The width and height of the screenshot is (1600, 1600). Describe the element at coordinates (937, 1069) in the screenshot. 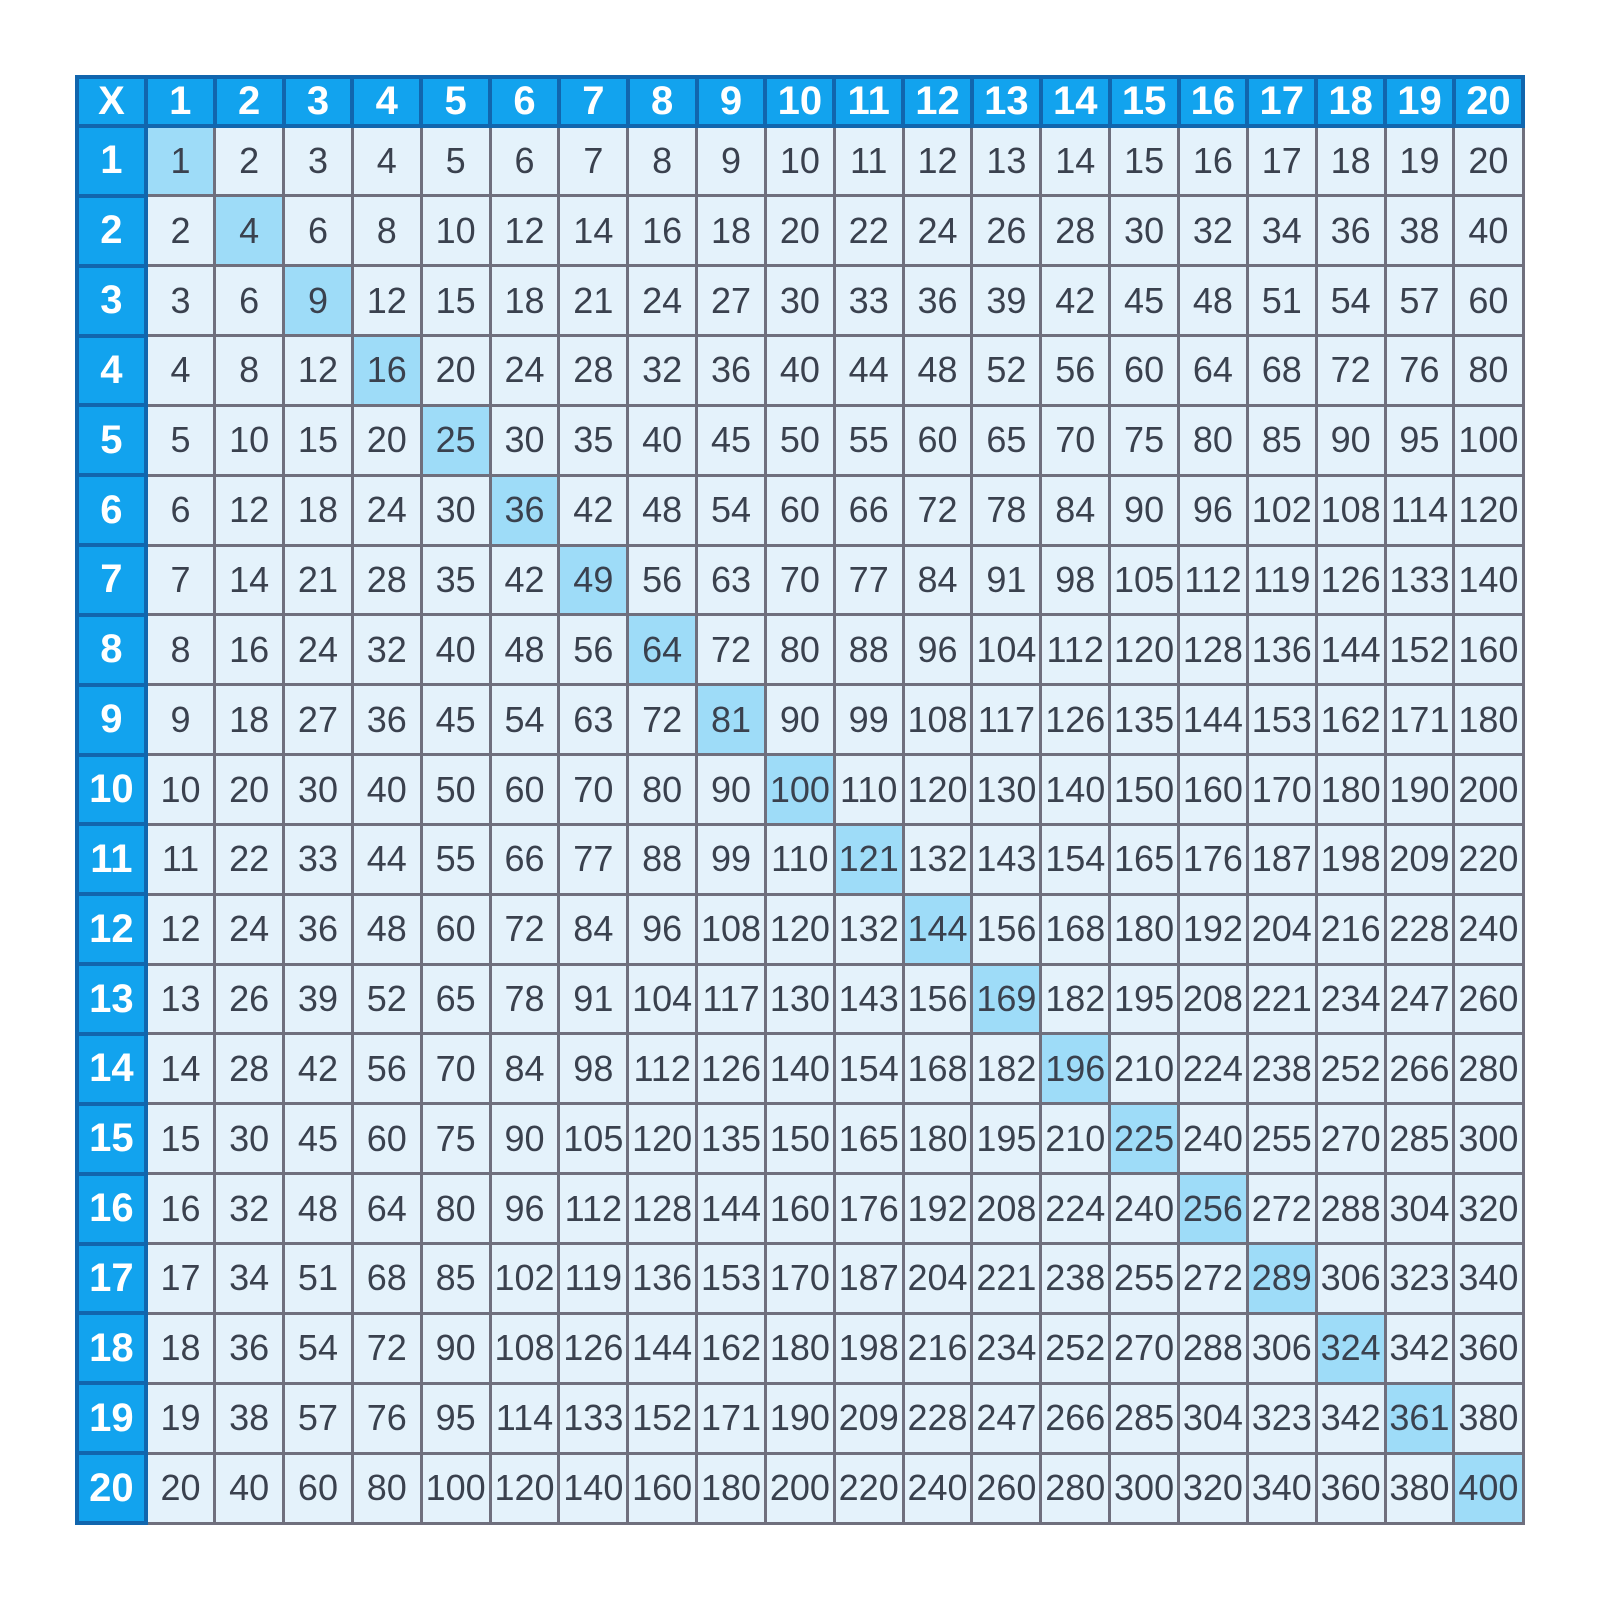

I see `product-cell: 168` at that location.